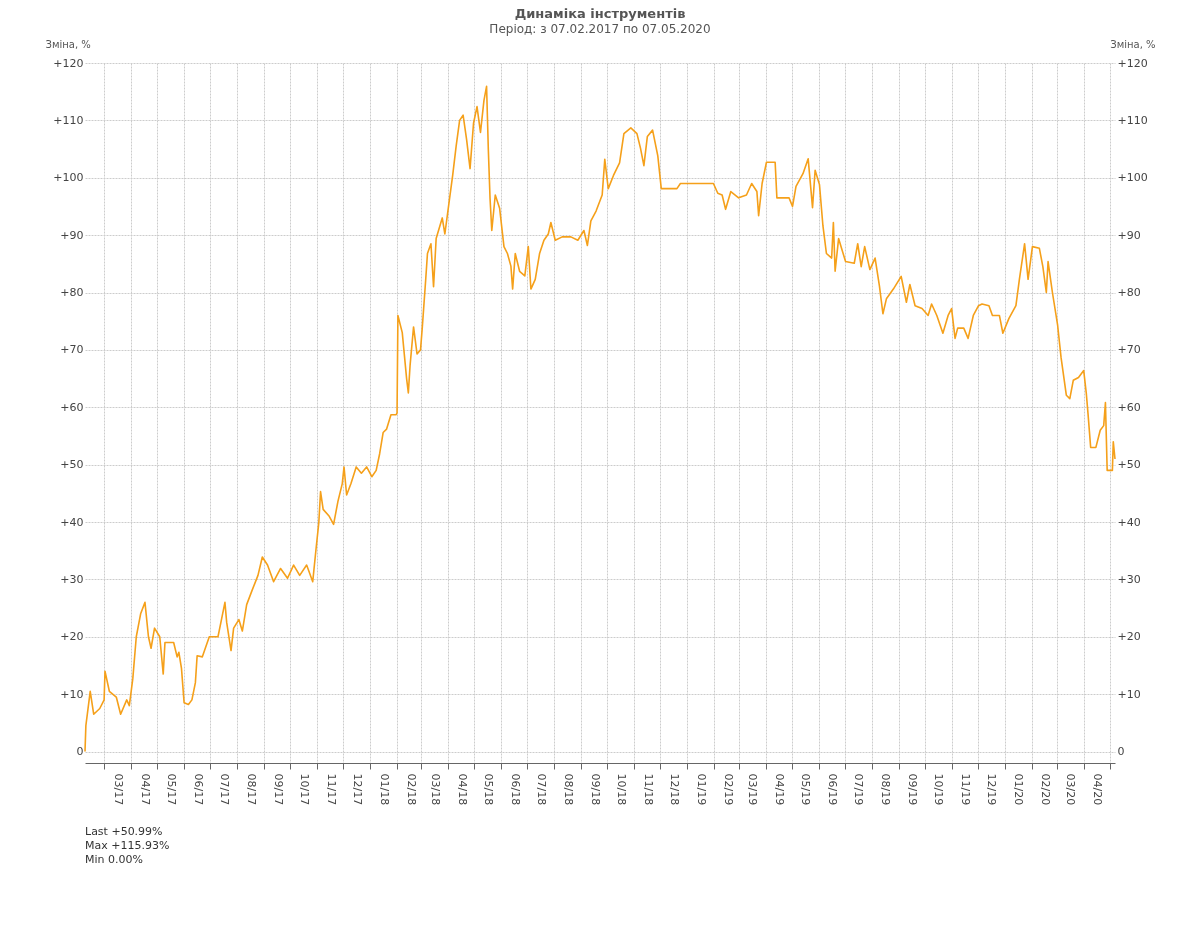 This screenshot has width=1203, height=936. I want to click on y2-tick-label: +110, so click(1132, 120).